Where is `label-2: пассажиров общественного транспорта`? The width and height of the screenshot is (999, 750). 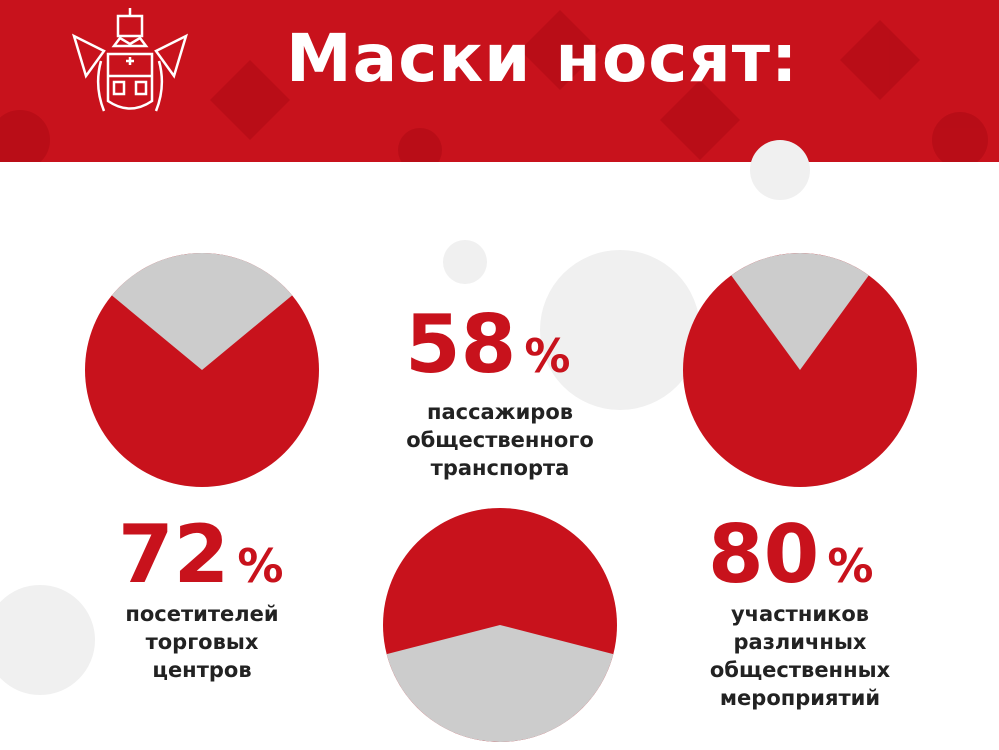 label-2: пассажиров общественного транспорта is located at coordinates (500, 440).